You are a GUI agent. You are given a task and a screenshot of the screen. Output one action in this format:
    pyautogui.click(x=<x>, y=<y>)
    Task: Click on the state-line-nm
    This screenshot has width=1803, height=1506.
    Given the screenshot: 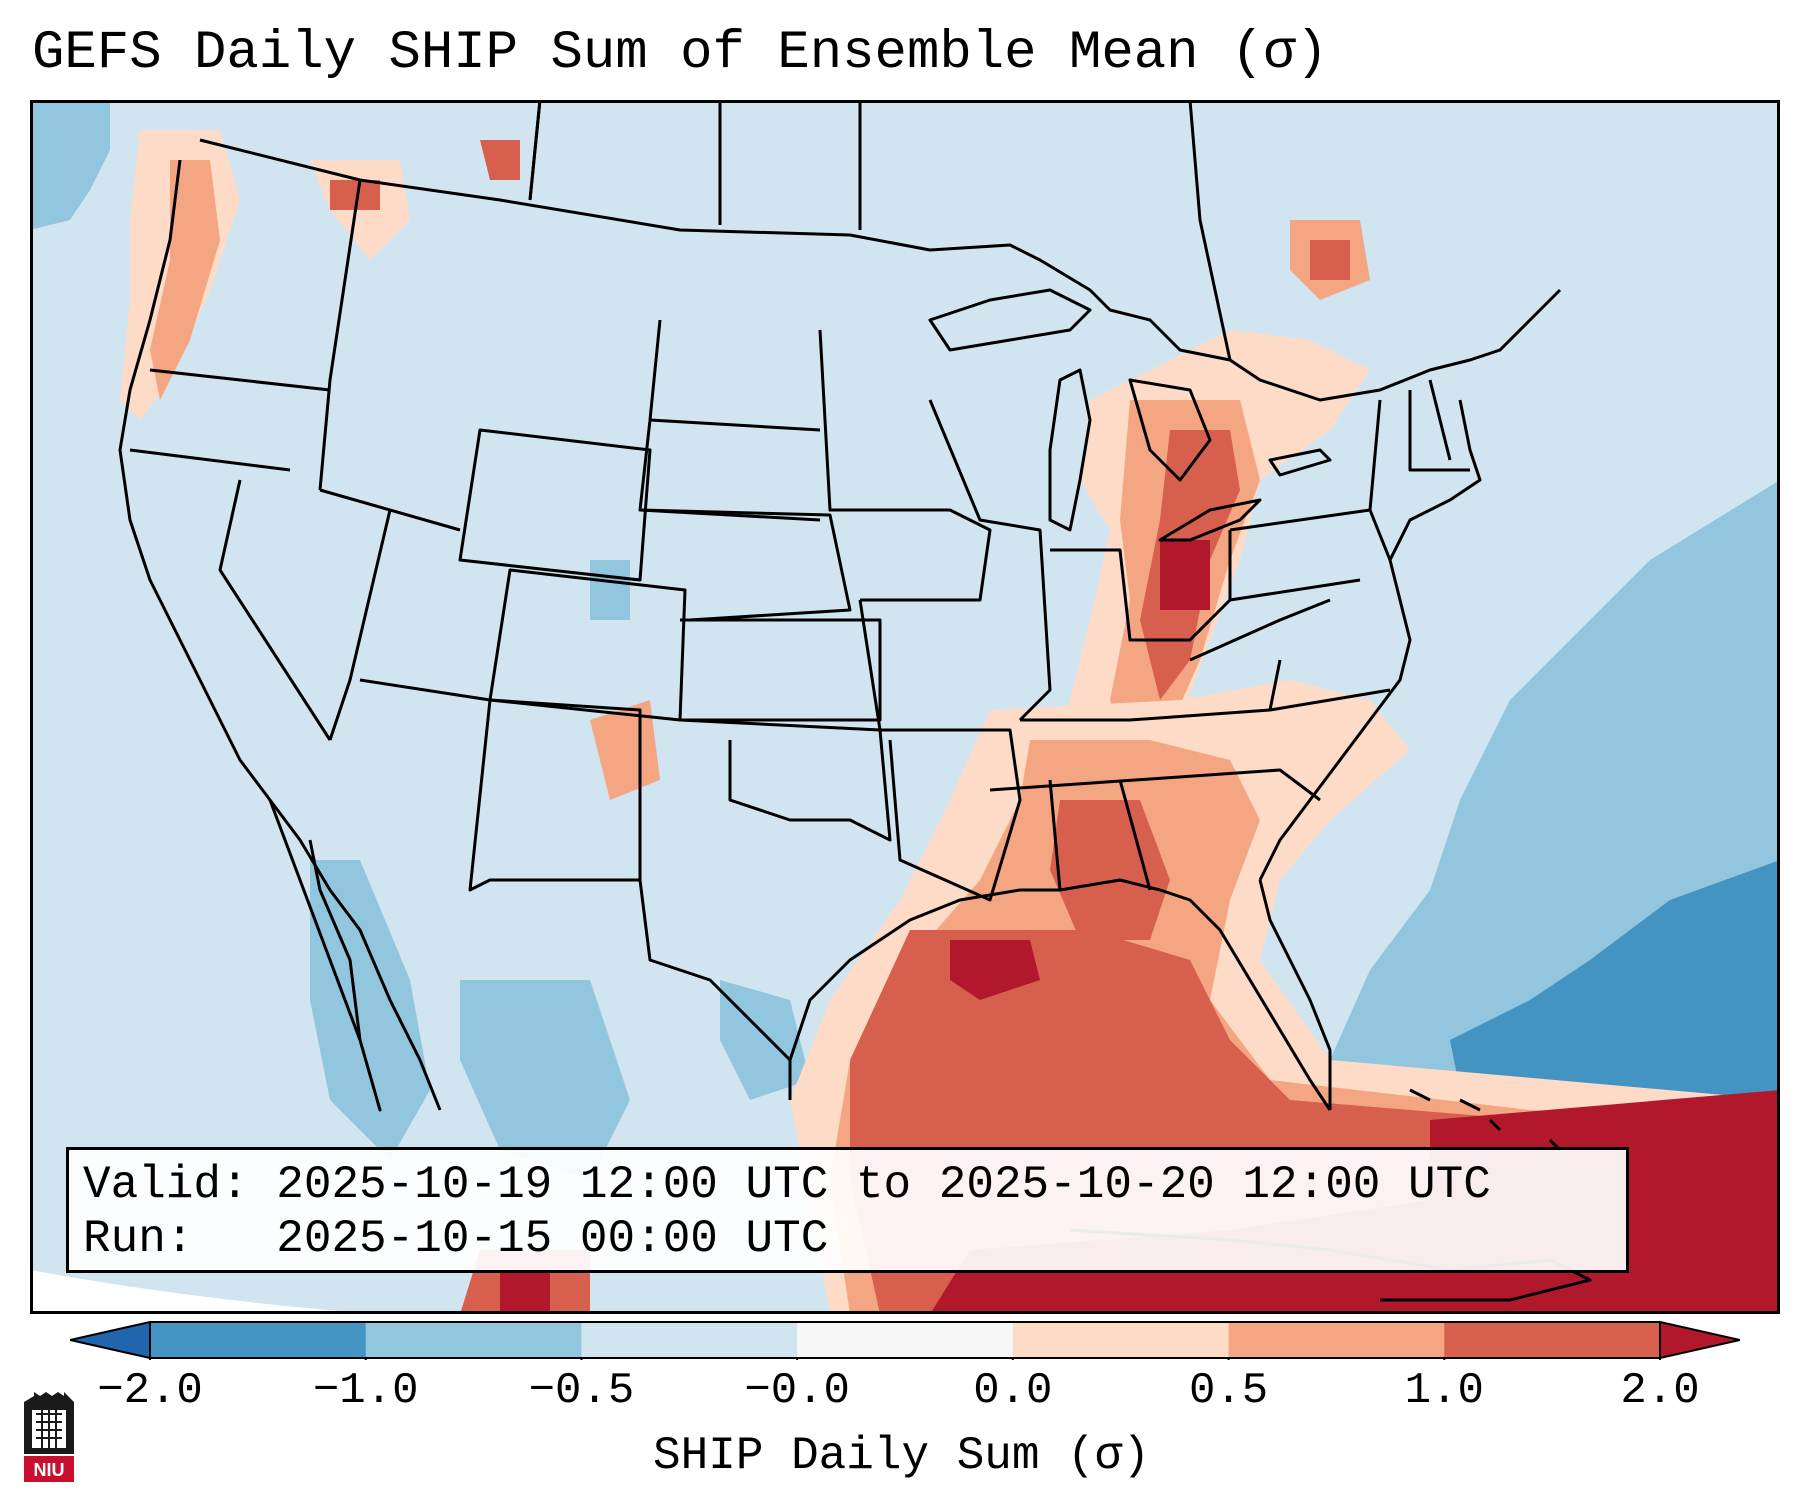 What is the action you would take?
    pyautogui.click(x=555, y=795)
    